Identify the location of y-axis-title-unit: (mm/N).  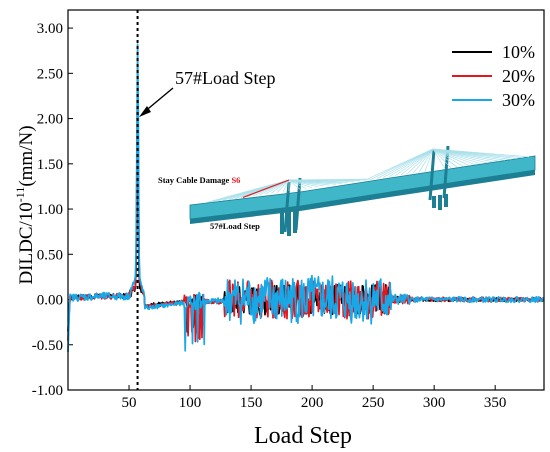
(26, 155).